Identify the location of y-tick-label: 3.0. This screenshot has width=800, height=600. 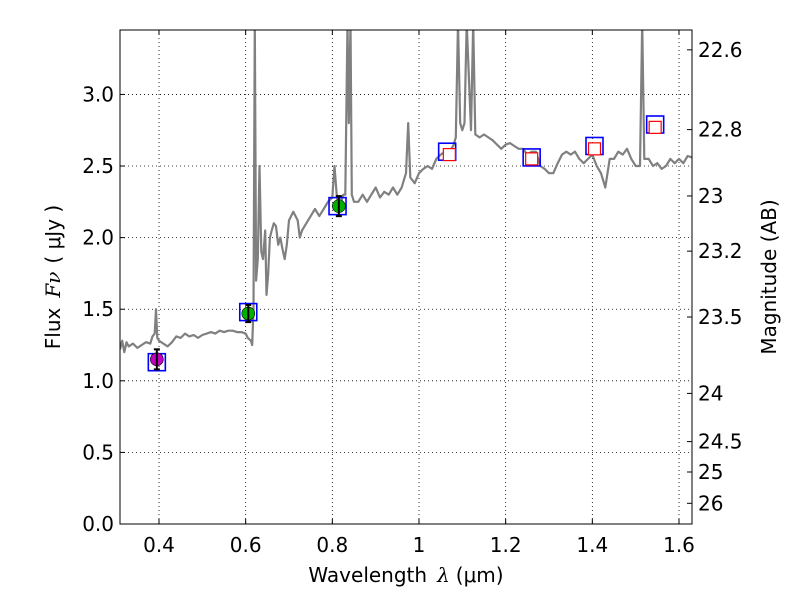
(98, 94).